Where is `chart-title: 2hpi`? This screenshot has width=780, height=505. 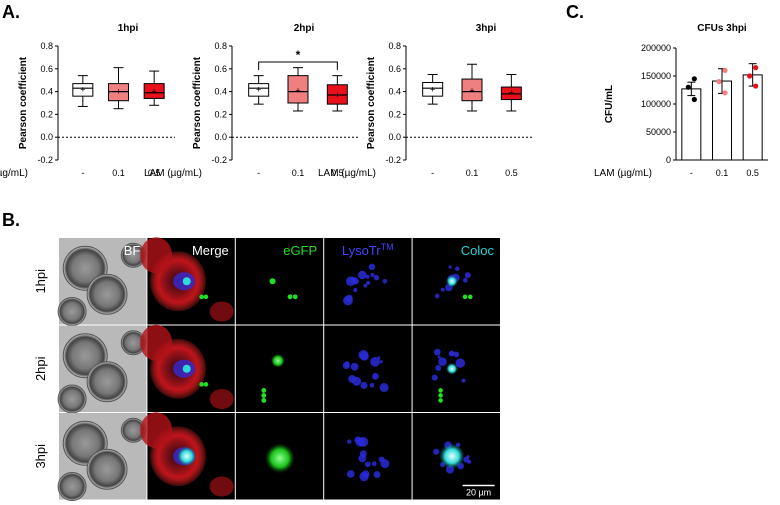 chart-title: 2hpi is located at coordinates (304, 28).